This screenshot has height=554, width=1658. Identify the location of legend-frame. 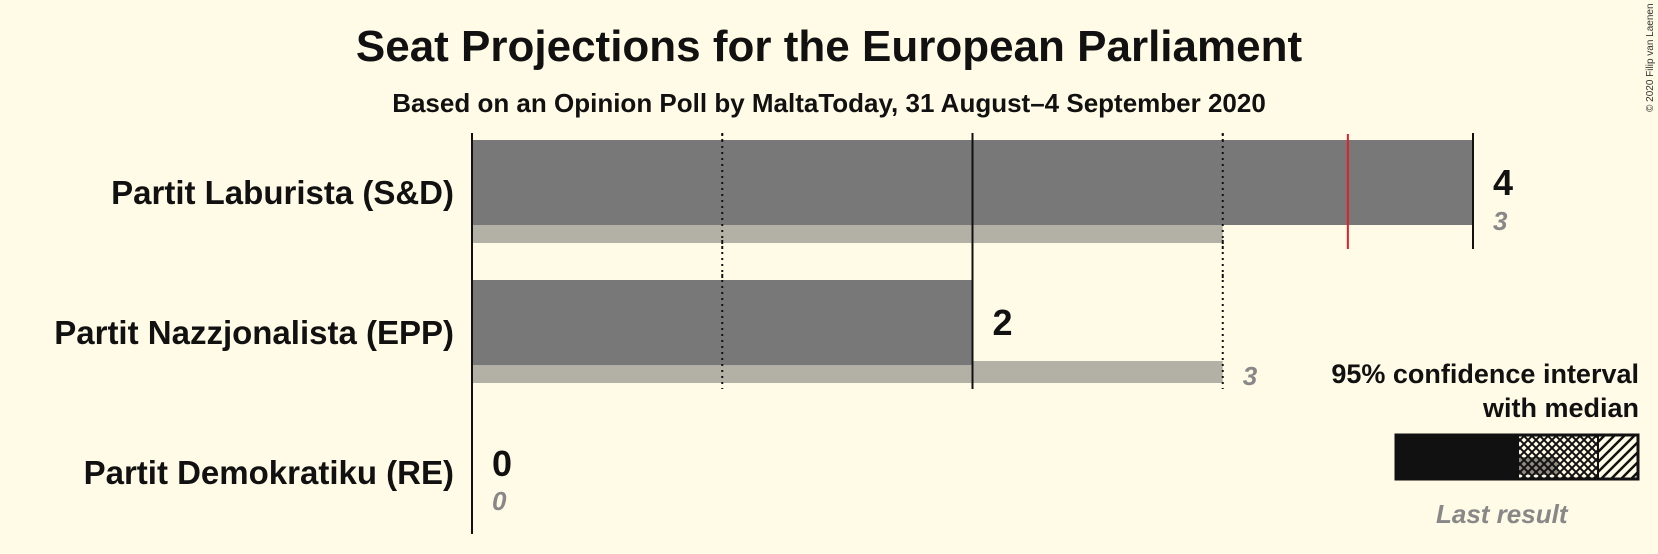
(1517, 457).